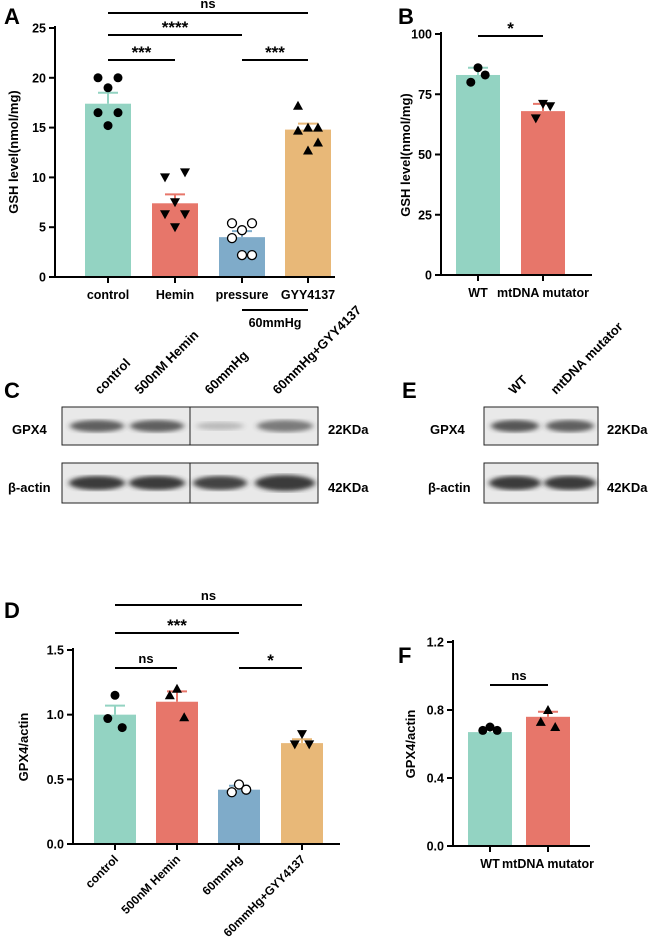 This screenshot has width=671, height=944. What do you see at coordinates (55, 715) in the screenshot?
I see `y-tick-label: 1.0` at bounding box center [55, 715].